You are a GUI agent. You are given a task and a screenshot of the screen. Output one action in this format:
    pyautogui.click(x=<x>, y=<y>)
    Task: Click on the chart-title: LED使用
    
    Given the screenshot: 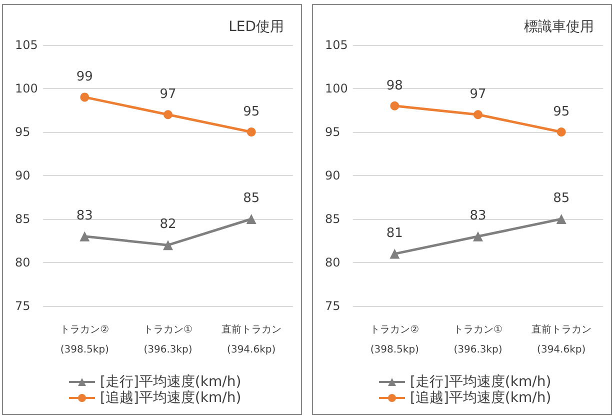 What is the action you would take?
    pyautogui.click(x=256, y=27)
    